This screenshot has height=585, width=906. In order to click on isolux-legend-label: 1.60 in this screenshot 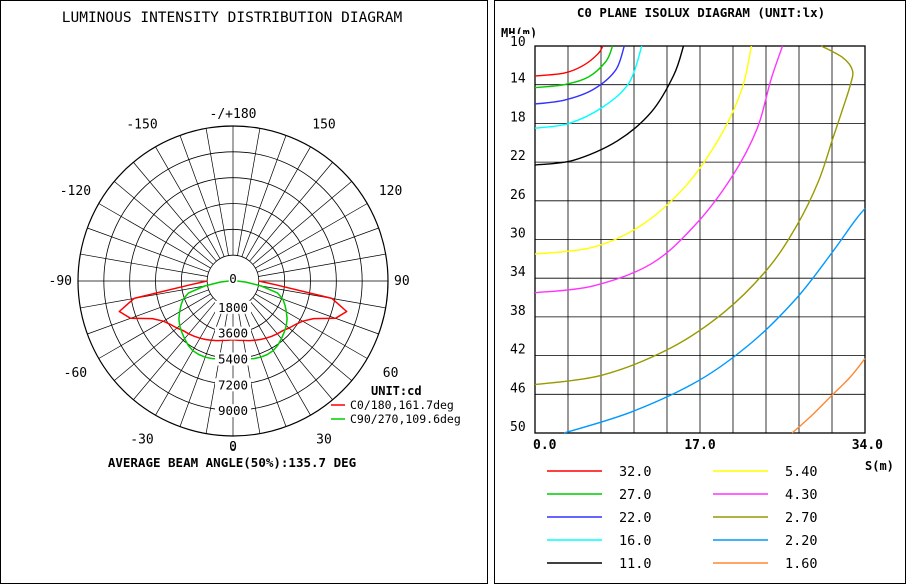, I will do `click(801, 564)`.